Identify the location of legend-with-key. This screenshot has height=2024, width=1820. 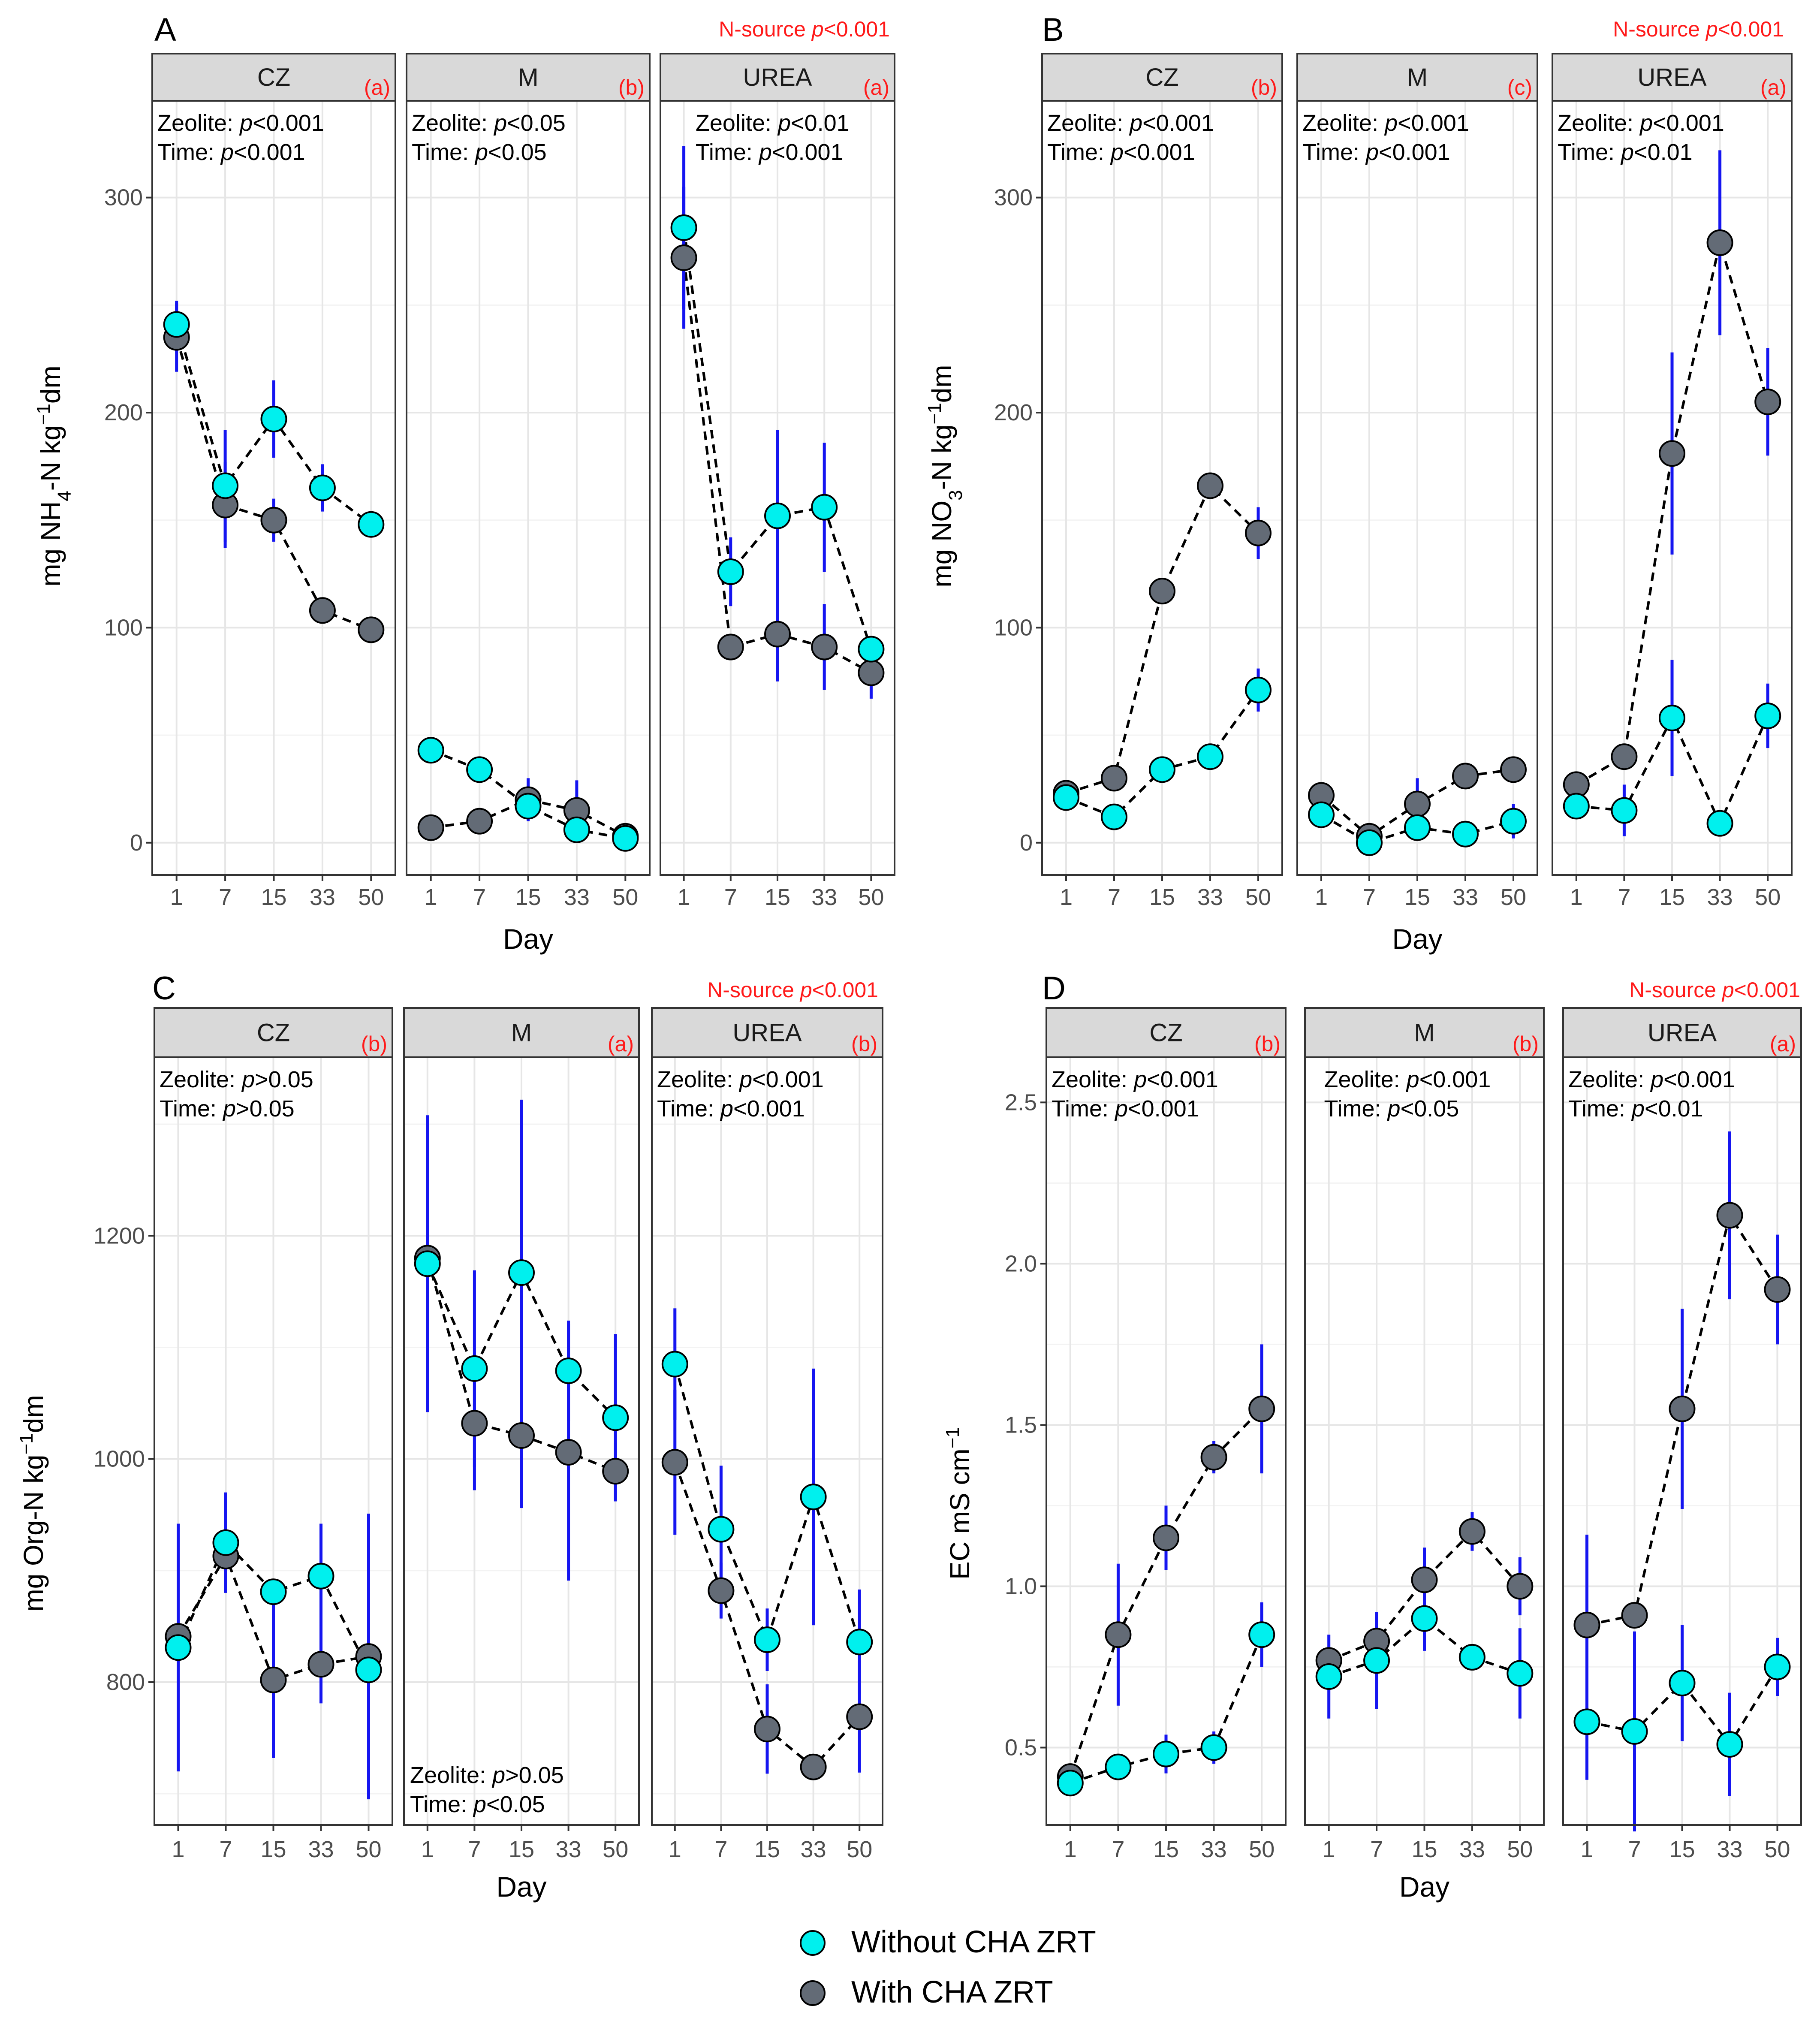
(813, 1993).